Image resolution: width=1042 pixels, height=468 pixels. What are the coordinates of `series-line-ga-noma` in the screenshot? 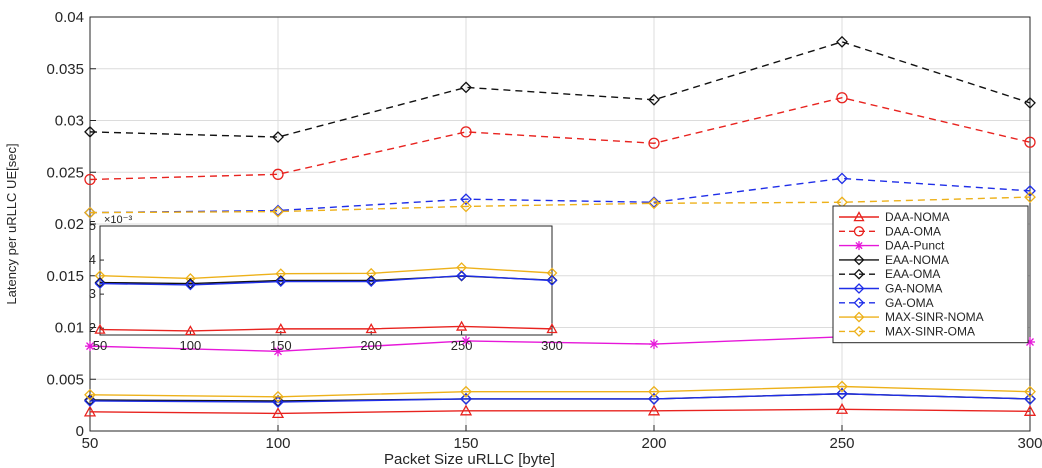 It's located at (560, 398).